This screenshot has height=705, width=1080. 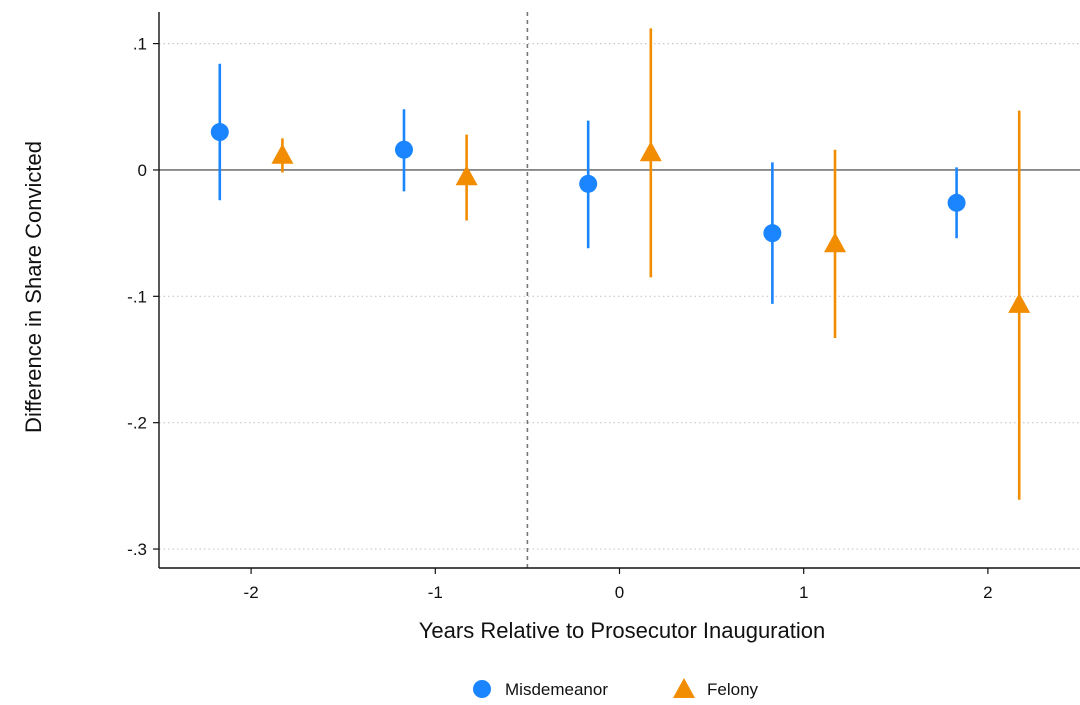 What do you see at coordinates (482, 689) in the screenshot?
I see `legend-marker-misdemeanor` at bounding box center [482, 689].